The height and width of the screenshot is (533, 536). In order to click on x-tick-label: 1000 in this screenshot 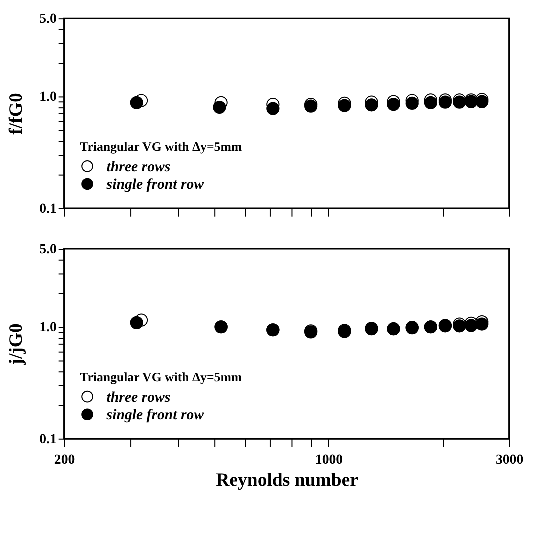, I will do `click(329, 460)`.